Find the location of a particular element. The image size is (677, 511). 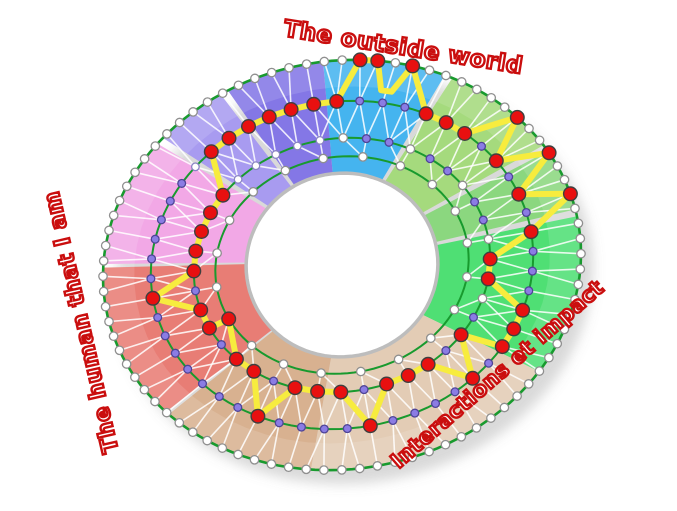

sector-blue is located at coordinates (384, 120).